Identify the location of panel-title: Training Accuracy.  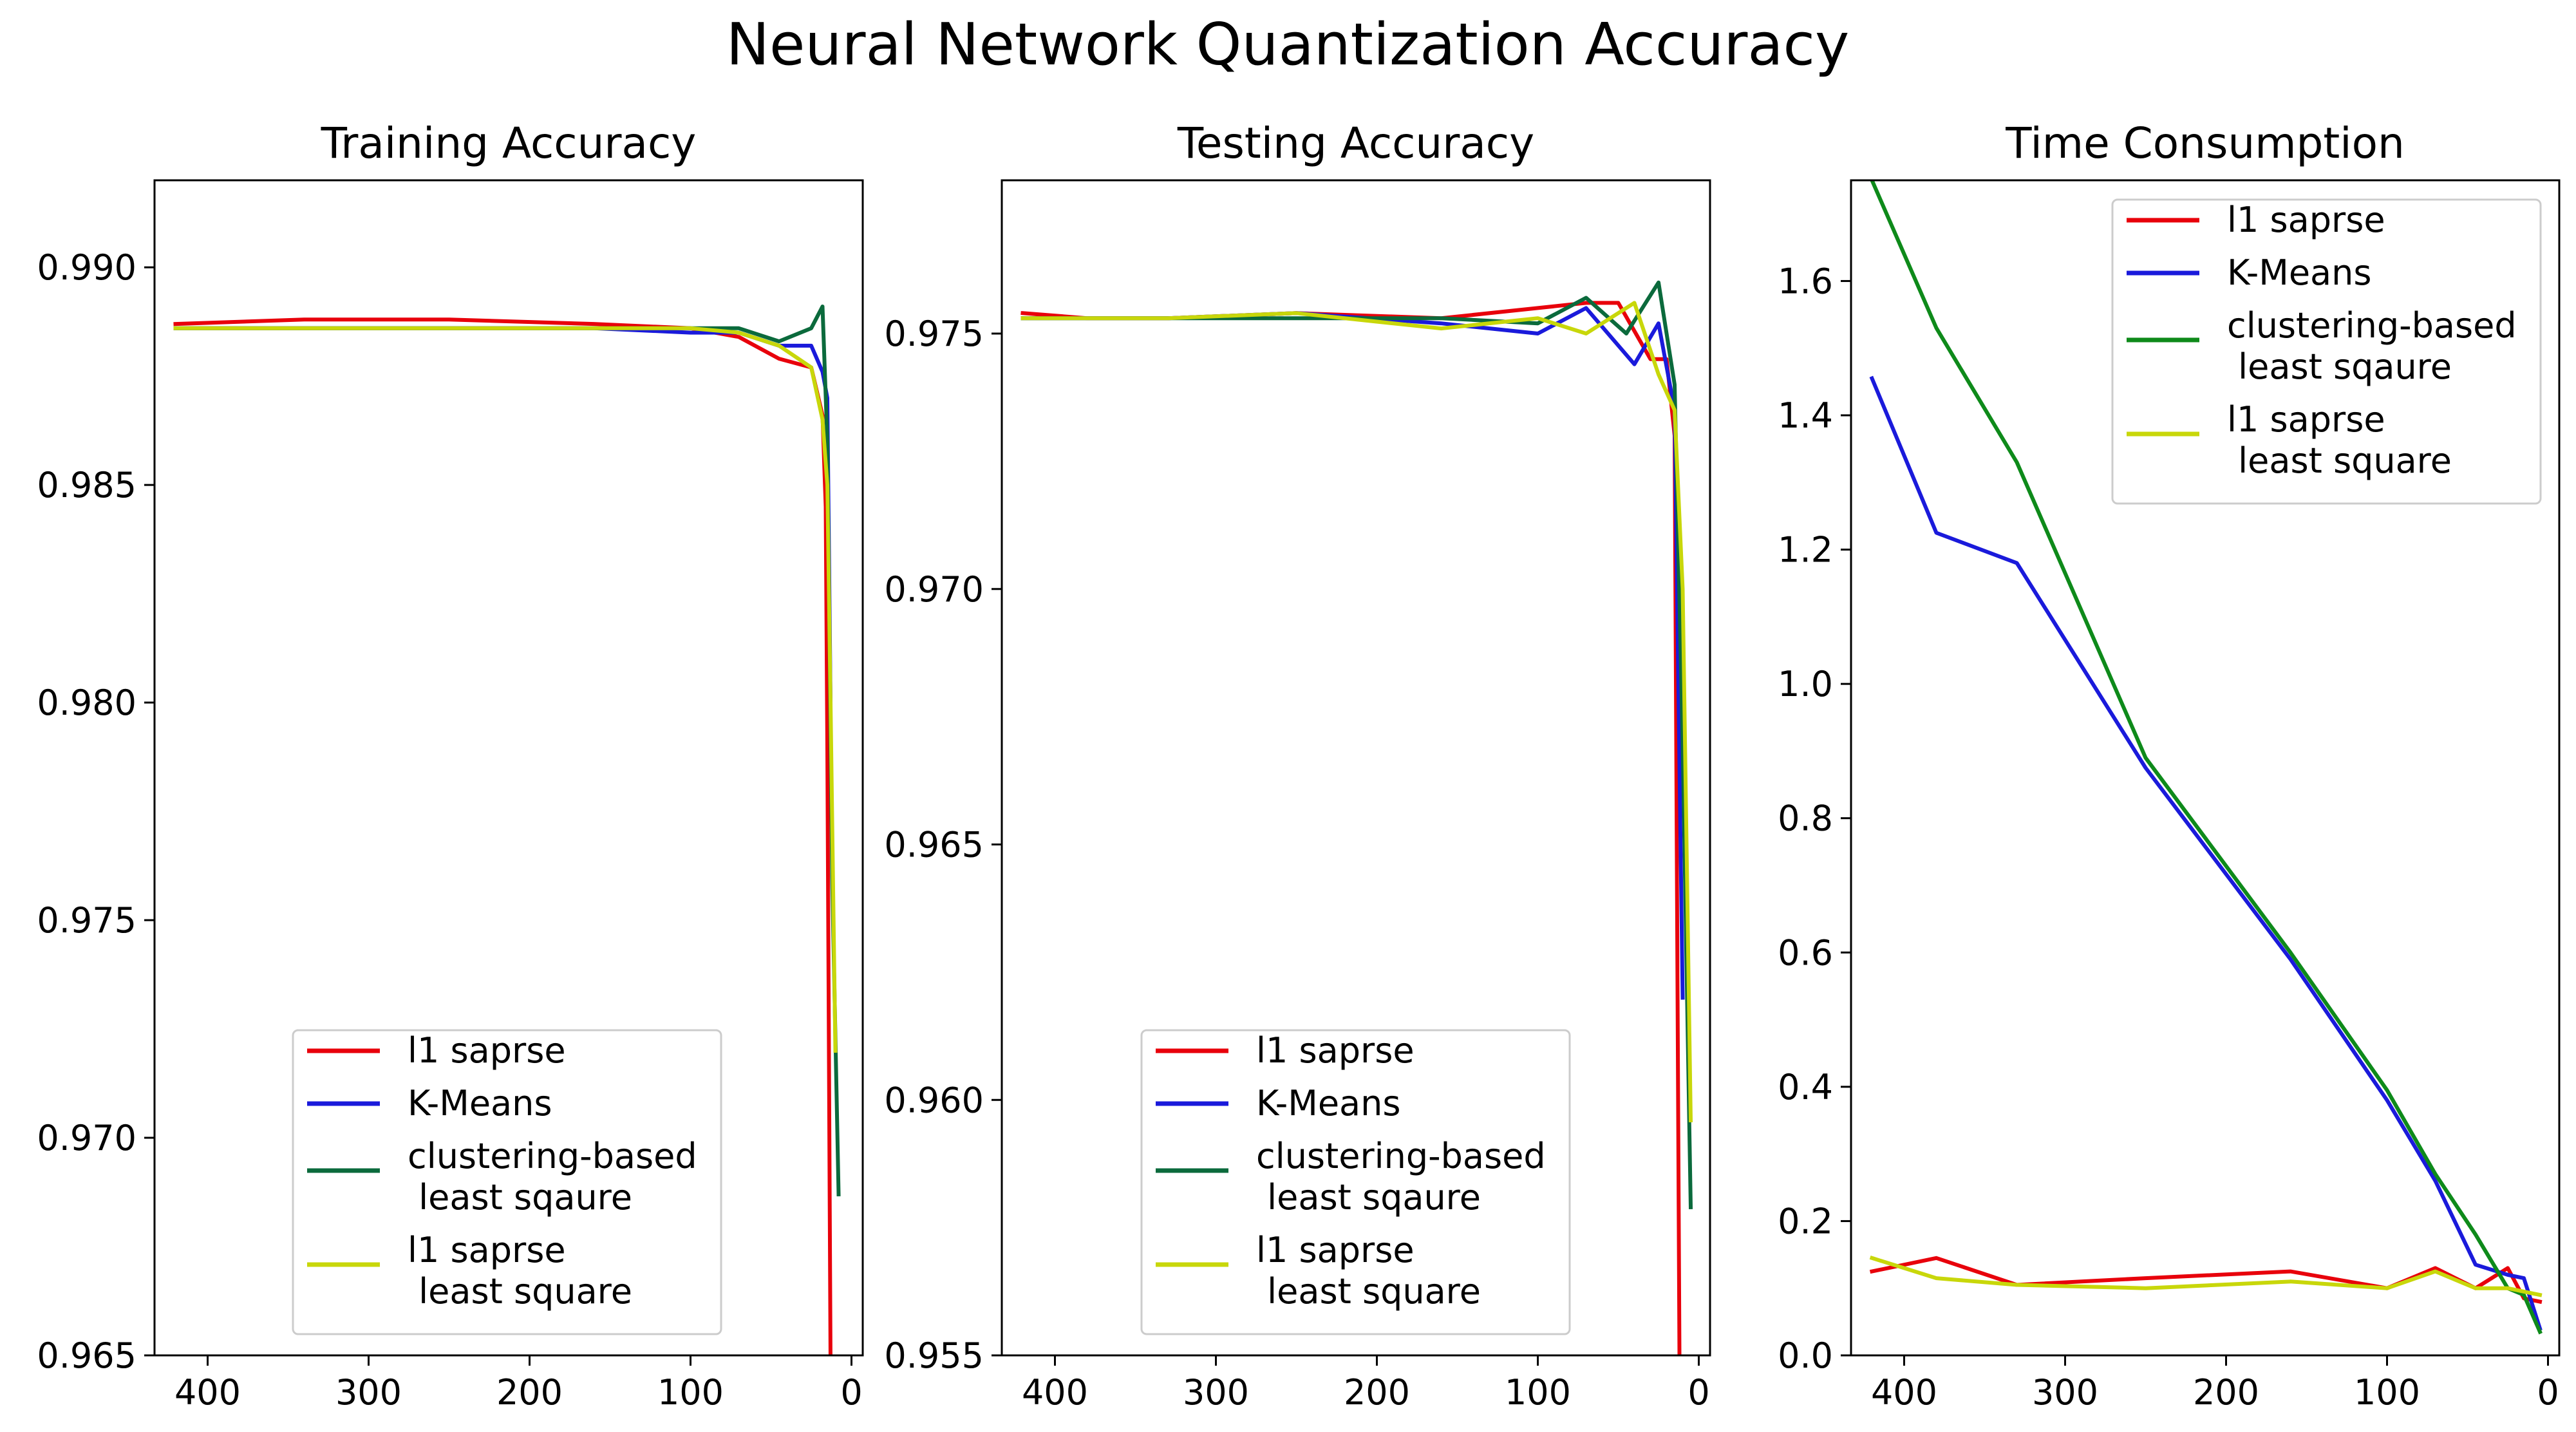
(509, 143).